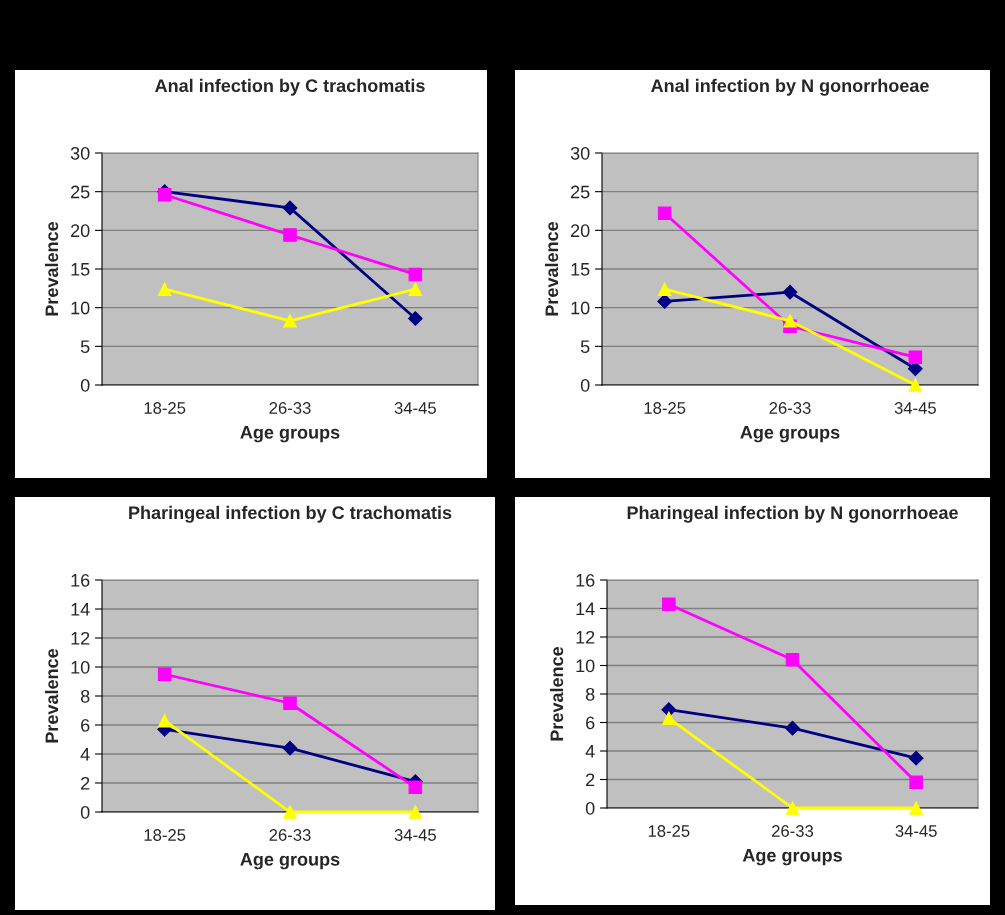 Image resolution: width=1005 pixels, height=915 pixels. I want to click on chart-title: Pharingeal infection by C trachomatis, so click(290, 514).